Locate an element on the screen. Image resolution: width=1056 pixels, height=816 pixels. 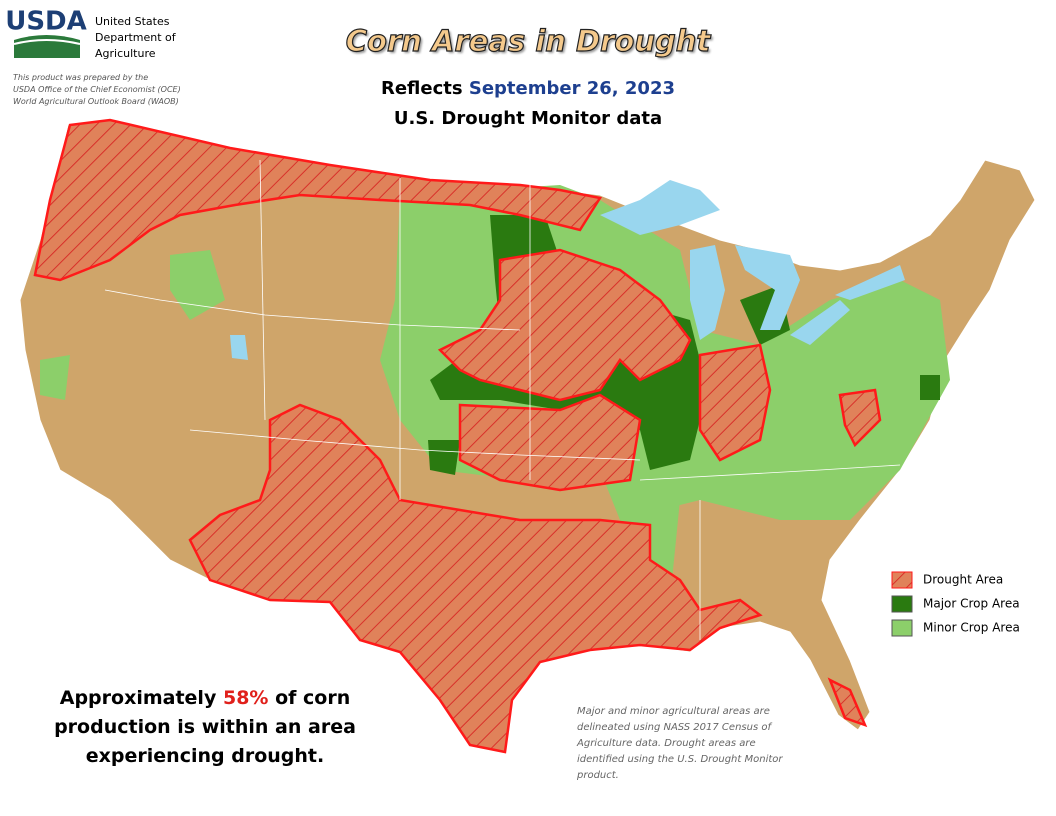
great-lakes is located at coordinates (567, 270).